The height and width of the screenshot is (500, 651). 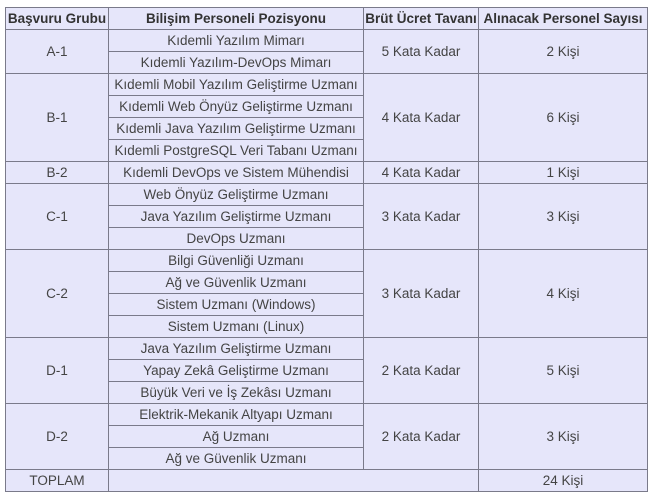 I want to click on position-cell: Ağ Uzmanı, so click(x=236, y=436).